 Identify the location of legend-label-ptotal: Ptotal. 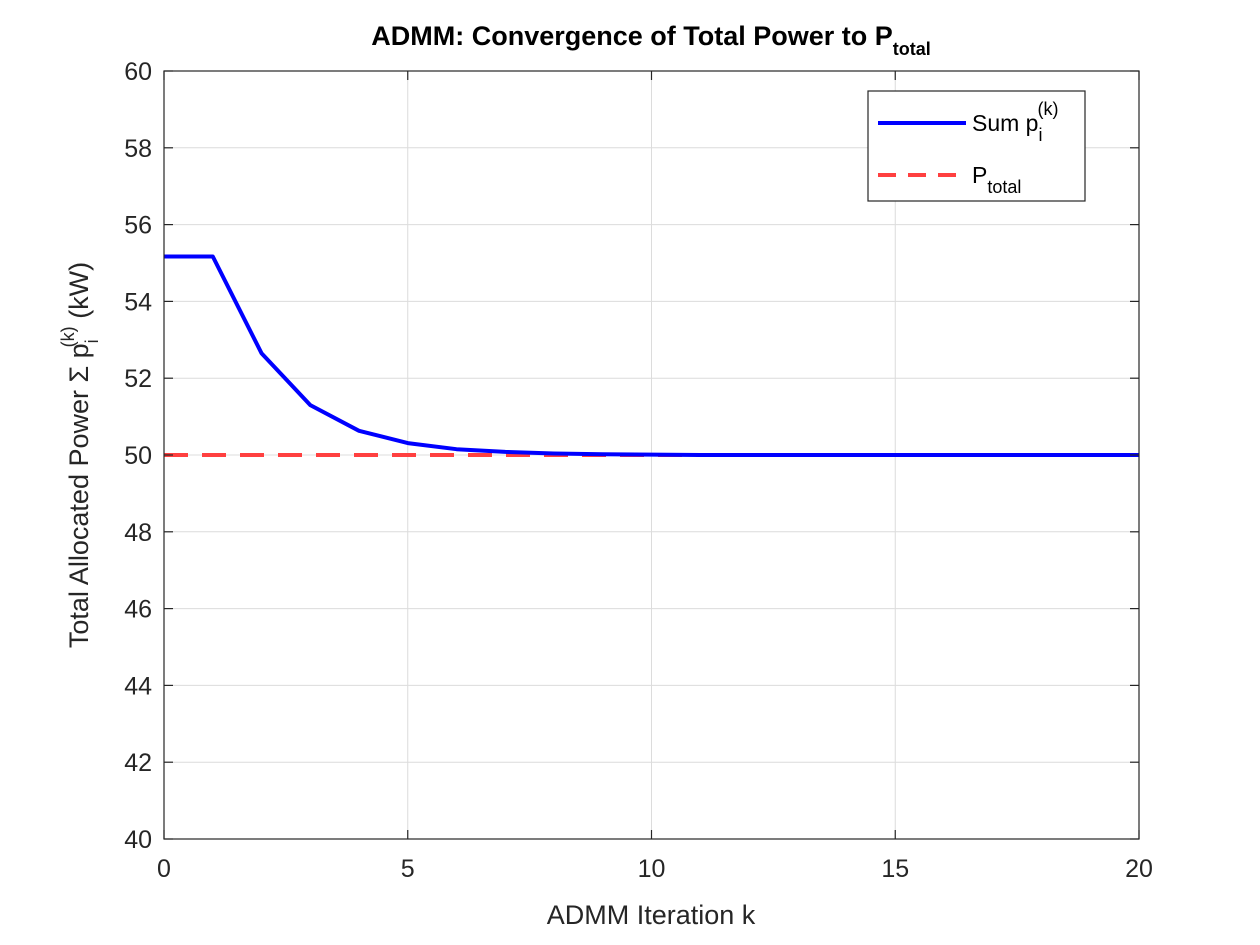
(996, 179).